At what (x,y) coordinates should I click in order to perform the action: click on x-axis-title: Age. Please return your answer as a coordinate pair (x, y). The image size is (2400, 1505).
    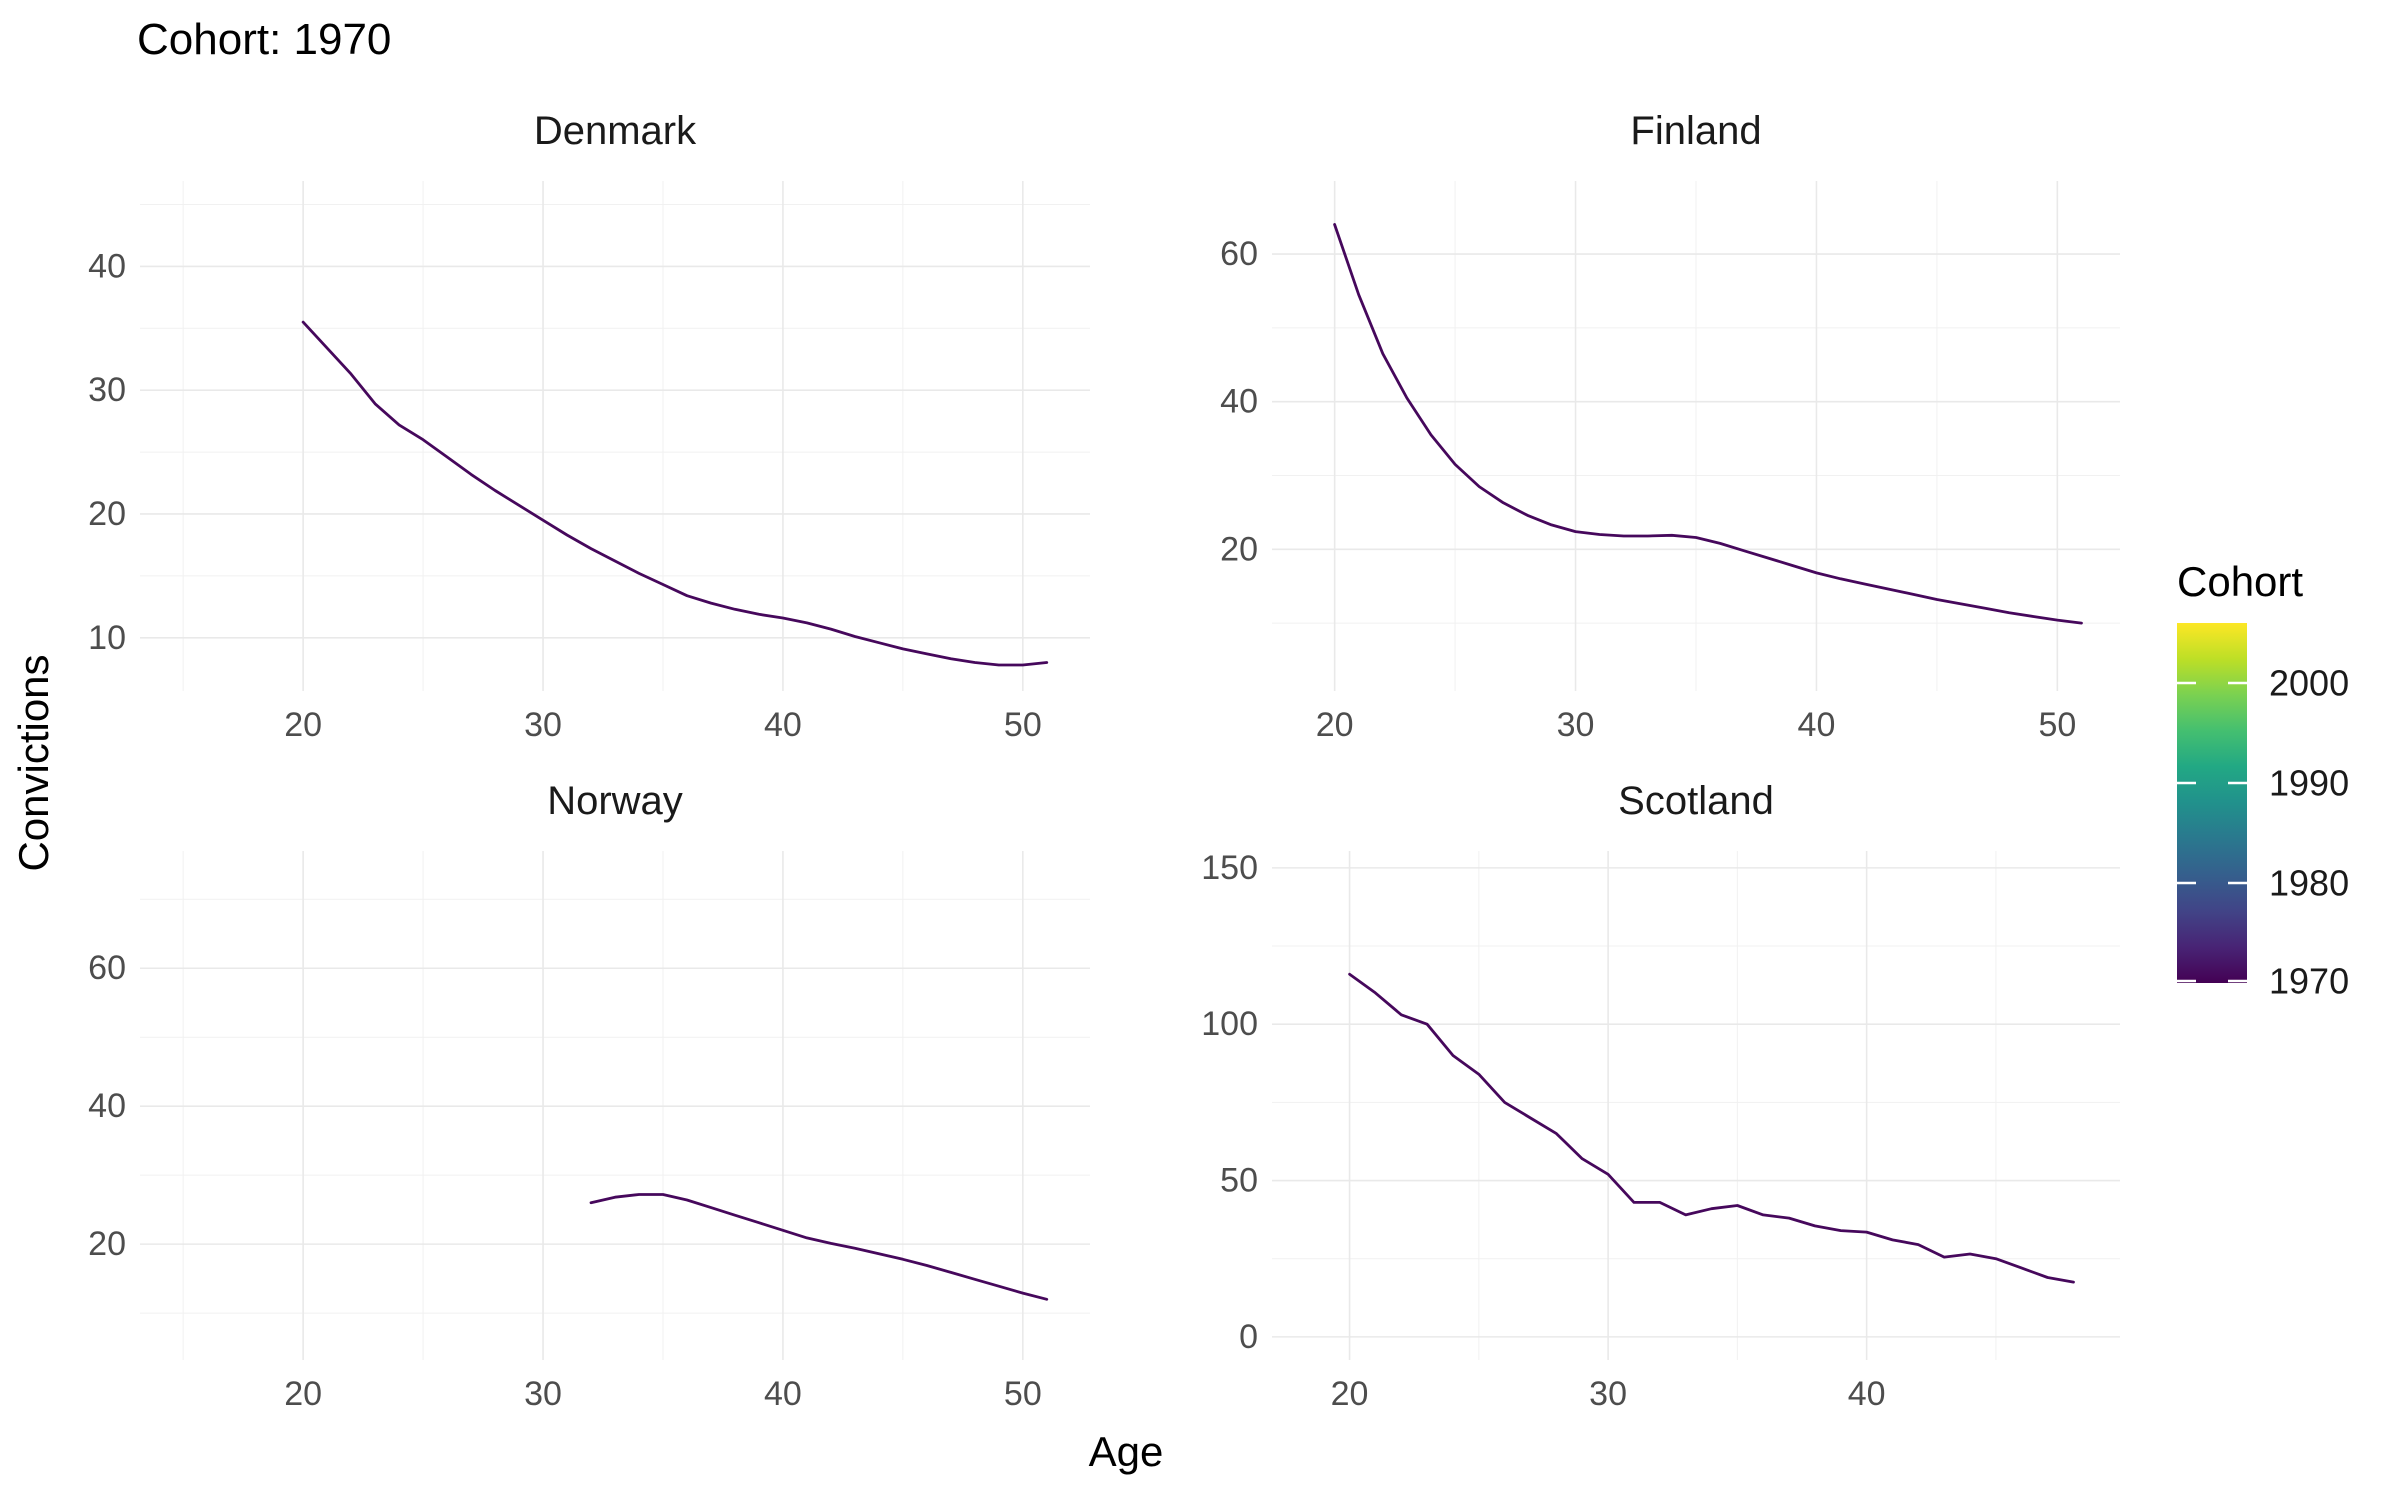
    Looking at the image, I should click on (1126, 1451).